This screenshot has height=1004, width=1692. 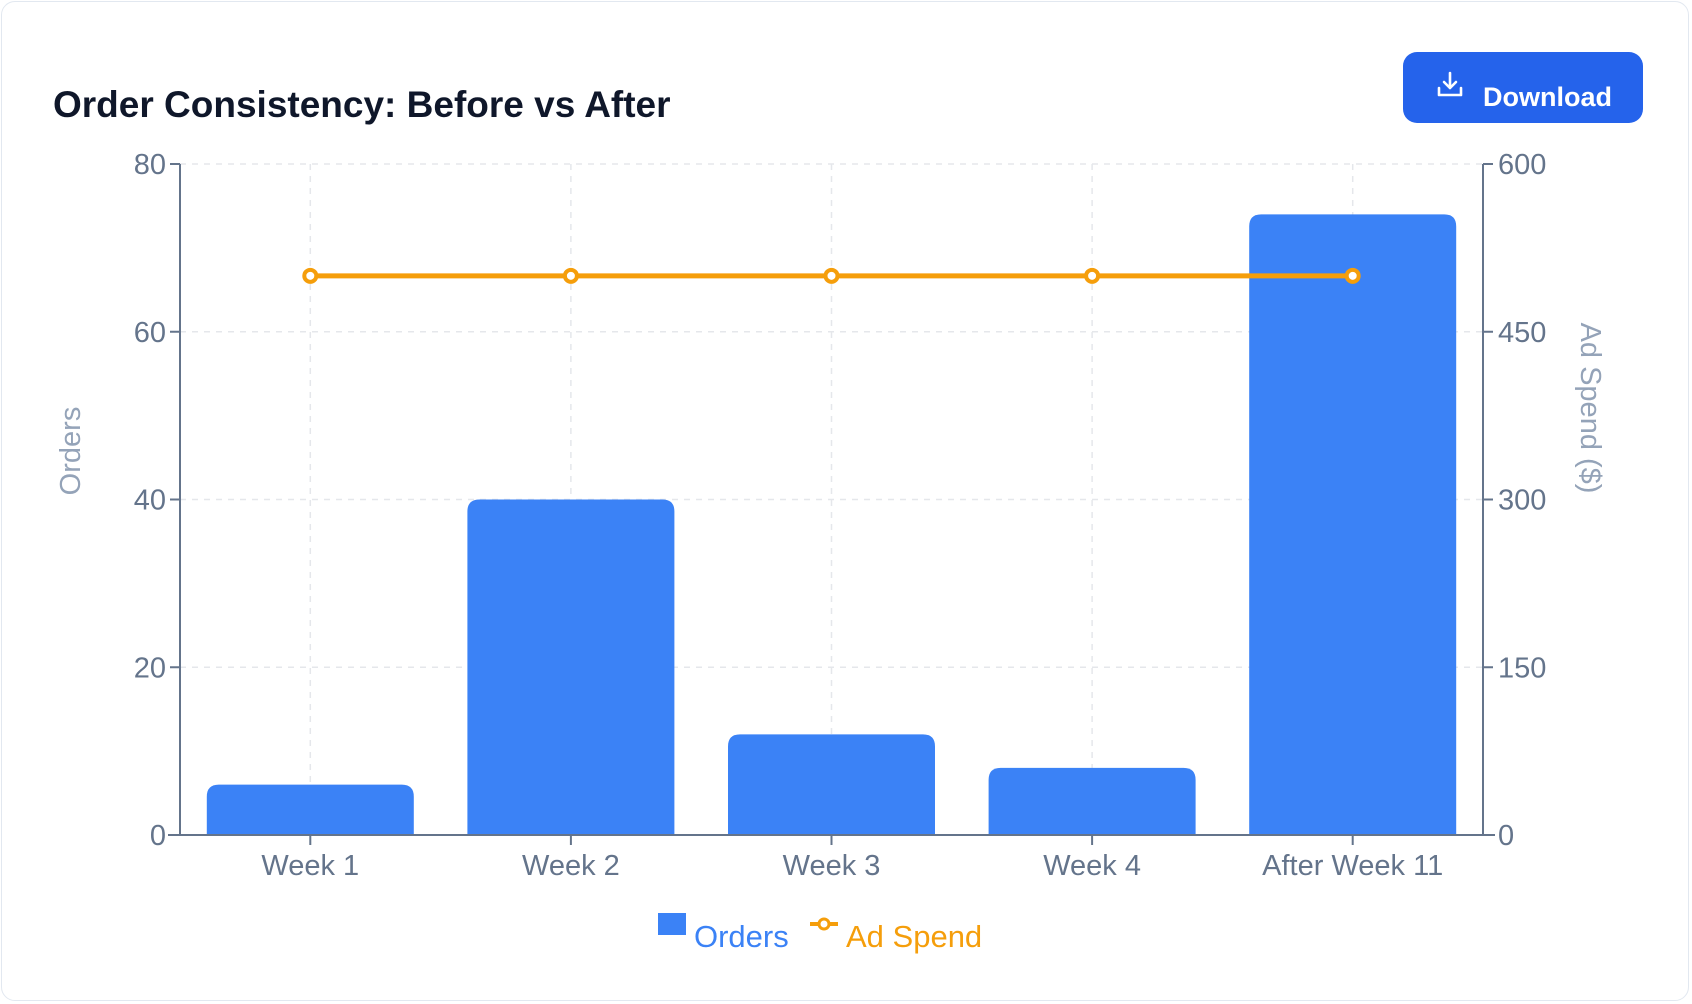 What do you see at coordinates (1506, 836) in the screenshot?
I see `y-tick-label-right: 0` at bounding box center [1506, 836].